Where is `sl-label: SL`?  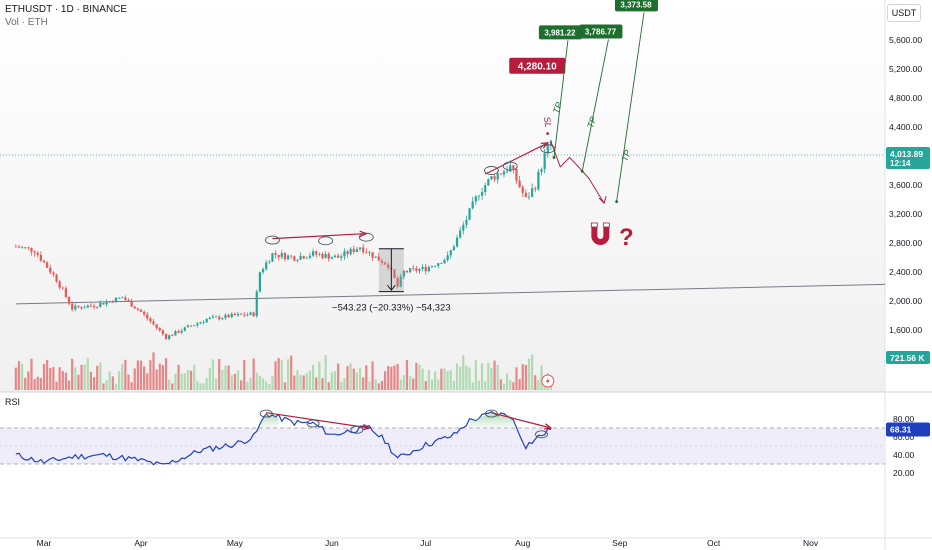 sl-label: SL is located at coordinates (548, 122).